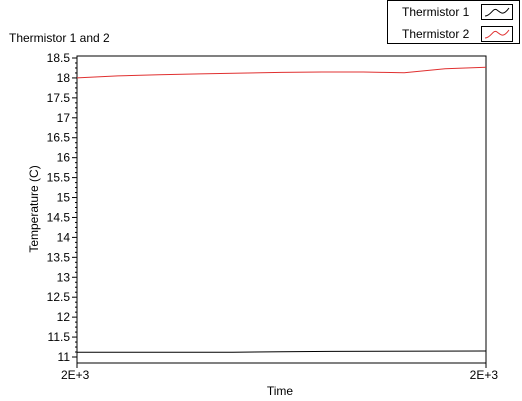  I want to click on y-tick-label: 11.5, so click(59, 337).